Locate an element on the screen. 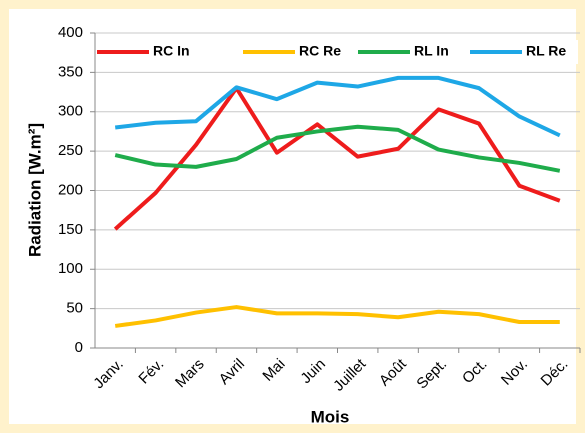  y-axis-label: Radiation [W.m²] is located at coordinates (34, 190).